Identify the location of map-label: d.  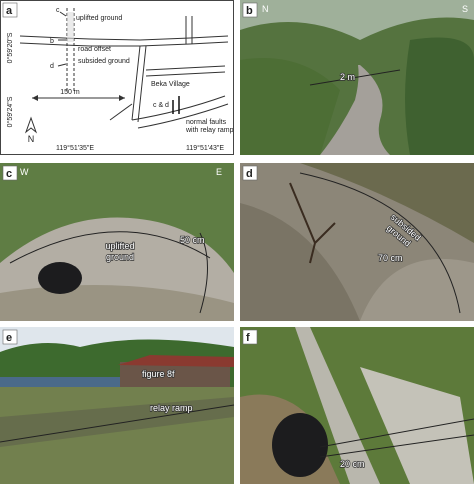
(52, 66).